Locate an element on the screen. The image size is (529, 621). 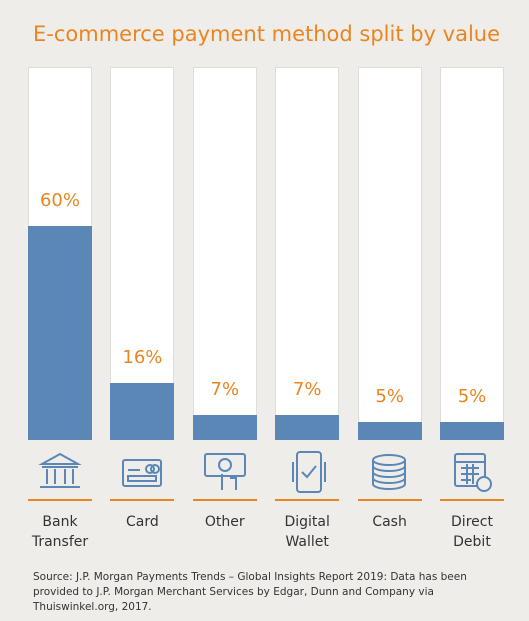
category-label: Other is located at coordinates (224, 522).